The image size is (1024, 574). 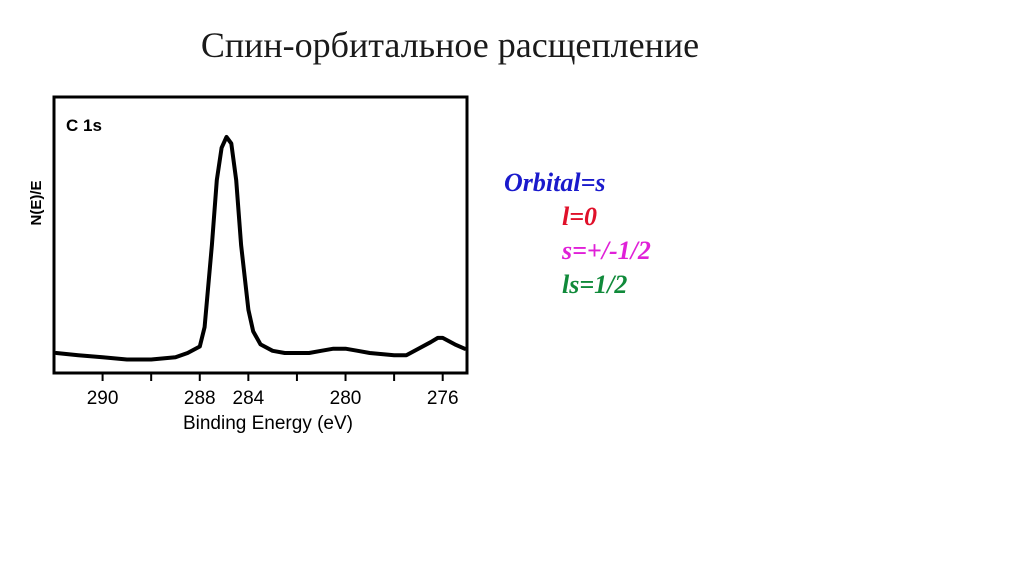 What do you see at coordinates (84, 125) in the screenshot?
I see `chart-title: C 1s` at bounding box center [84, 125].